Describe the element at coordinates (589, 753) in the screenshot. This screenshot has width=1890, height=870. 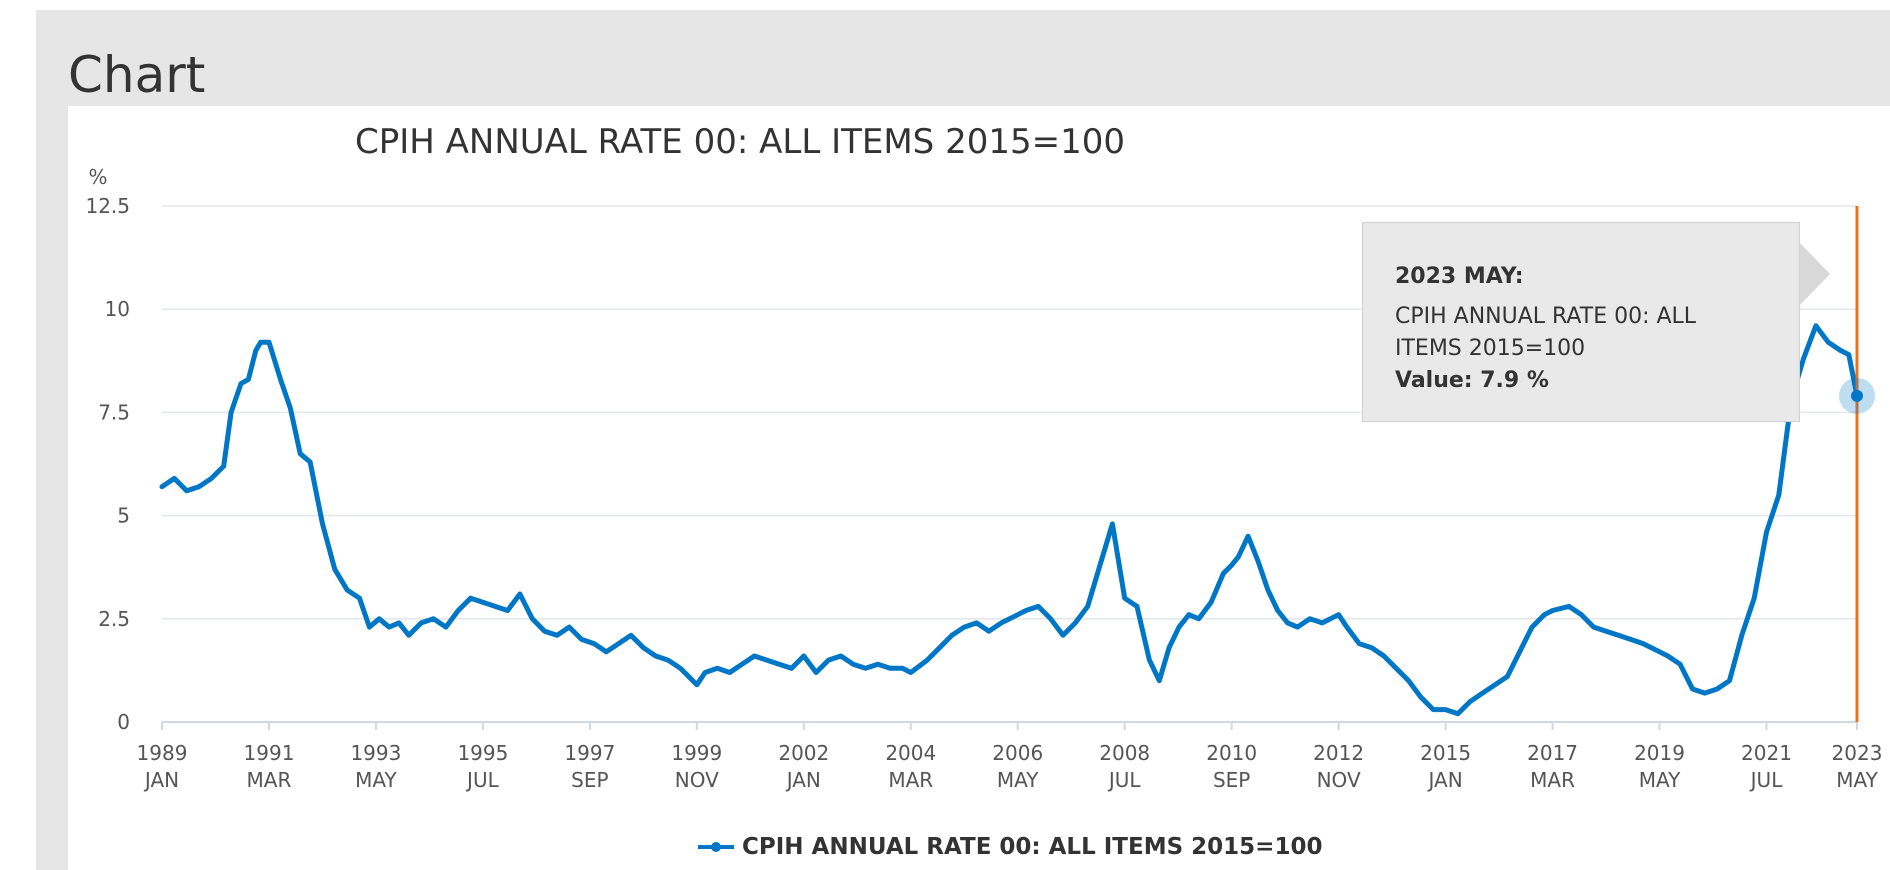
I see `x-tick-label-year: 1997` at that location.